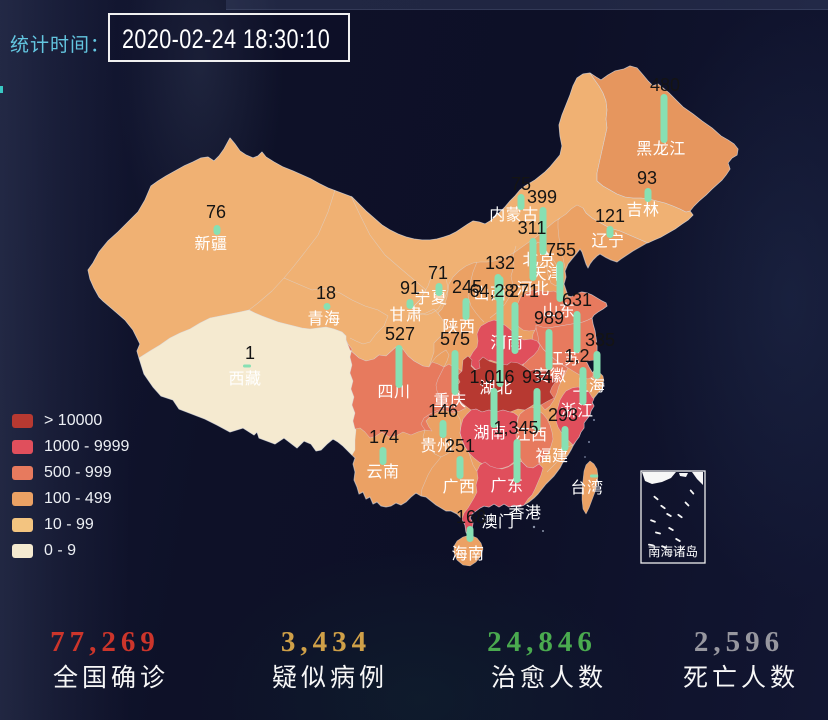  What do you see at coordinates (542, 197) in the screenshot?
I see `svg-text: 399` at bounding box center [542, 197].